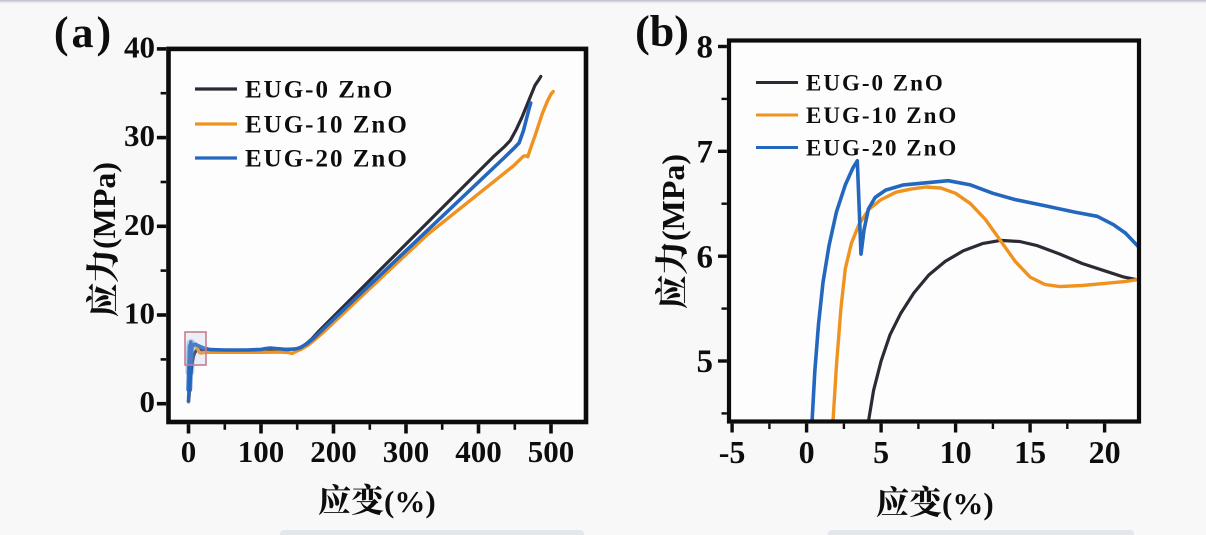  I want to click on svg-text: (b), so click(662, 31).